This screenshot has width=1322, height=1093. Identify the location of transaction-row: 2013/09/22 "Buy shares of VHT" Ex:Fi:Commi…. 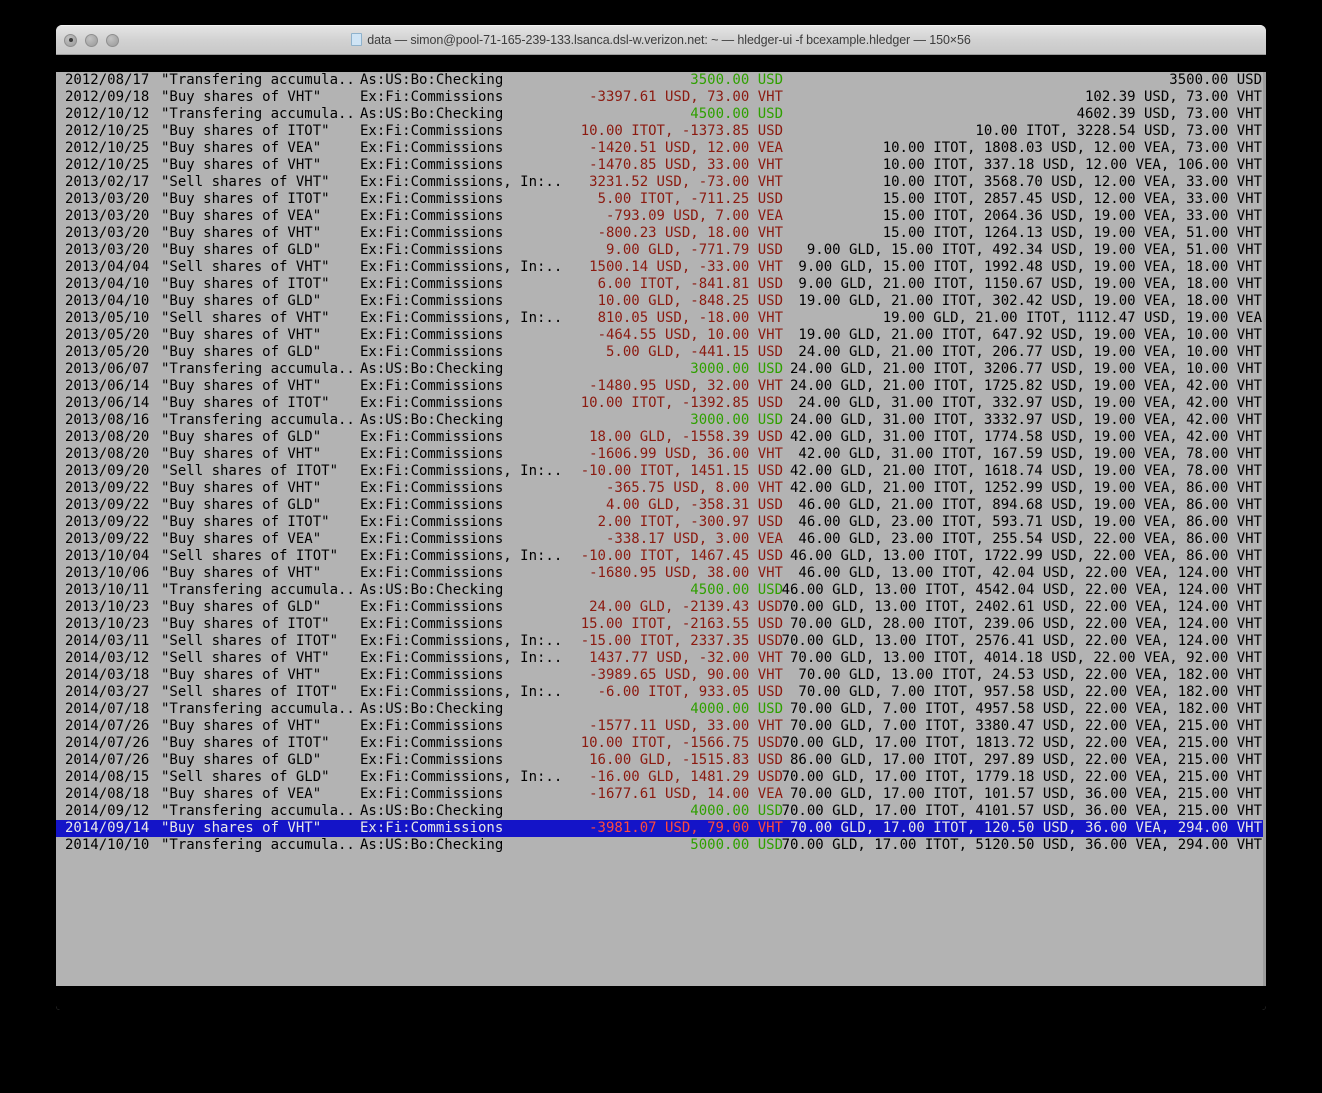
(661, 488).